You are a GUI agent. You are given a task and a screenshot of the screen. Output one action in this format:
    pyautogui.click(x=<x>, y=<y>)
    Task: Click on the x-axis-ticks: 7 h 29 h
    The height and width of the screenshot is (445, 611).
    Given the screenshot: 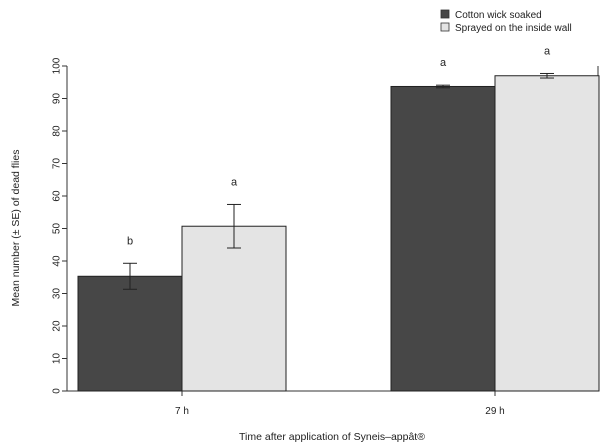 What is the action you would take?
    pyautogui.click(x=340, y=404)
    